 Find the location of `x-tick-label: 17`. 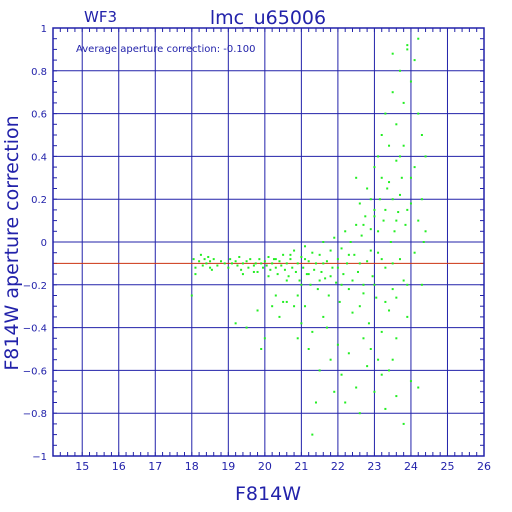

x-tick-label: 17 is located at coordinates (155, 466).